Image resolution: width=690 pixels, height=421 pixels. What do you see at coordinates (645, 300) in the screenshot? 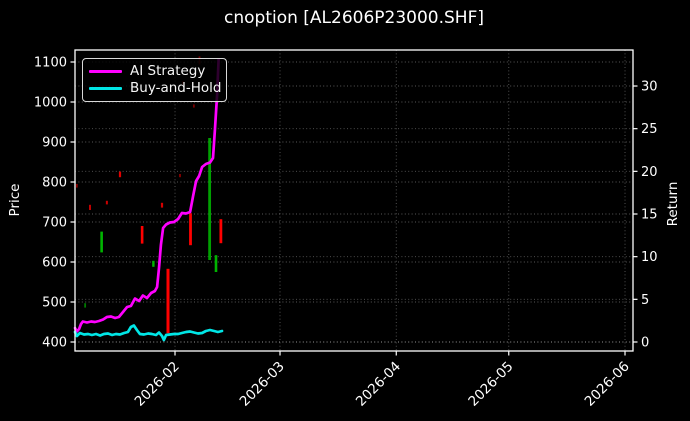
I see `return-tick-label: 5` at bounding box center [645, 300].